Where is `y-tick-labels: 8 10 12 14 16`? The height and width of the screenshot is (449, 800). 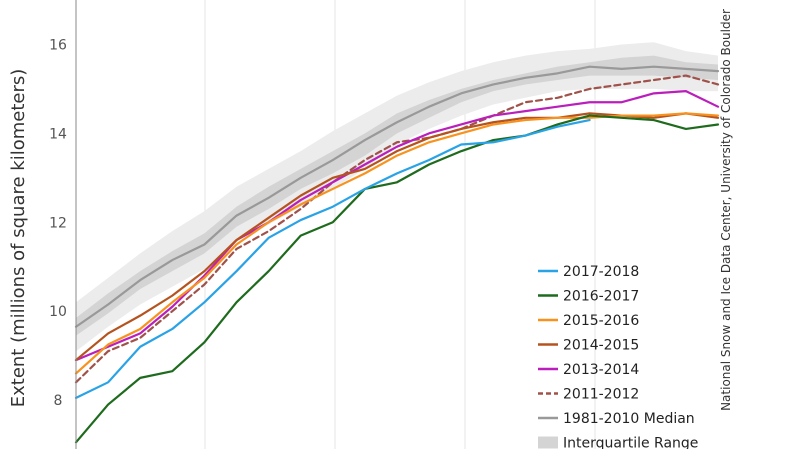
y-tick-labels: 8 10 12 14 16 is located at coordinates (58, 223).